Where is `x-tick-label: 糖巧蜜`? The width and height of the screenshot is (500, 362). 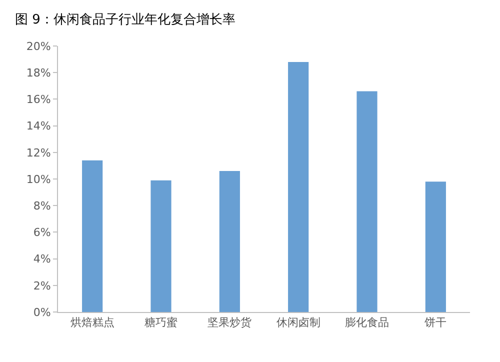
x-tick-label: 糖巧蜜 is located at coordinates (161, 323).